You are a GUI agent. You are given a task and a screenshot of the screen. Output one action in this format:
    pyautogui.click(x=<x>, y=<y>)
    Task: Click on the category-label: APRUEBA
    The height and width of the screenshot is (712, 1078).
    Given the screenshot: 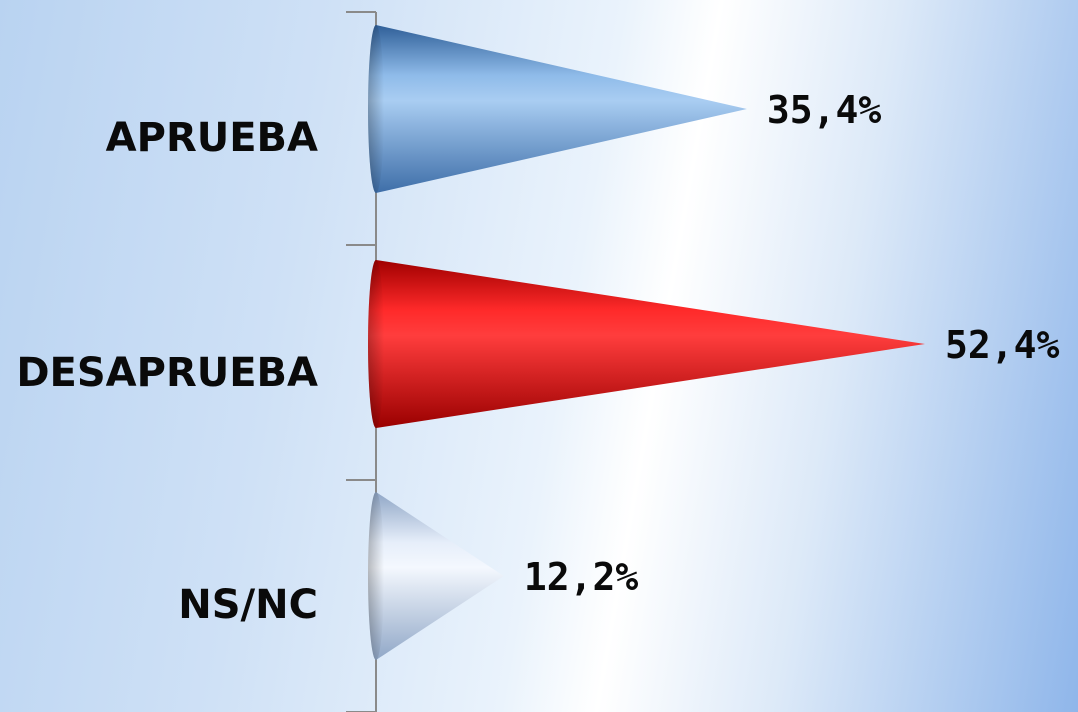 What is the action you would take?
    pyautogui.click(x=212, y=138)
    